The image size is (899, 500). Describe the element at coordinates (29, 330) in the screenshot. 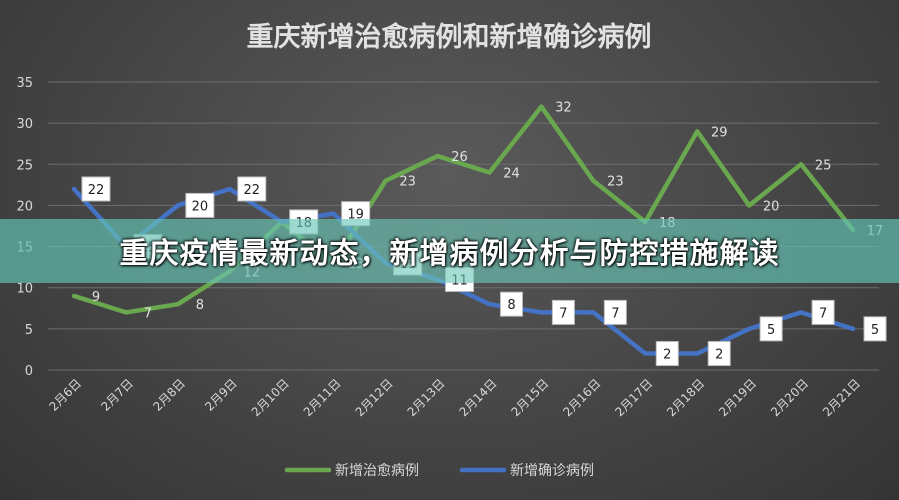

I see `y-tick-label: 5` at that location.